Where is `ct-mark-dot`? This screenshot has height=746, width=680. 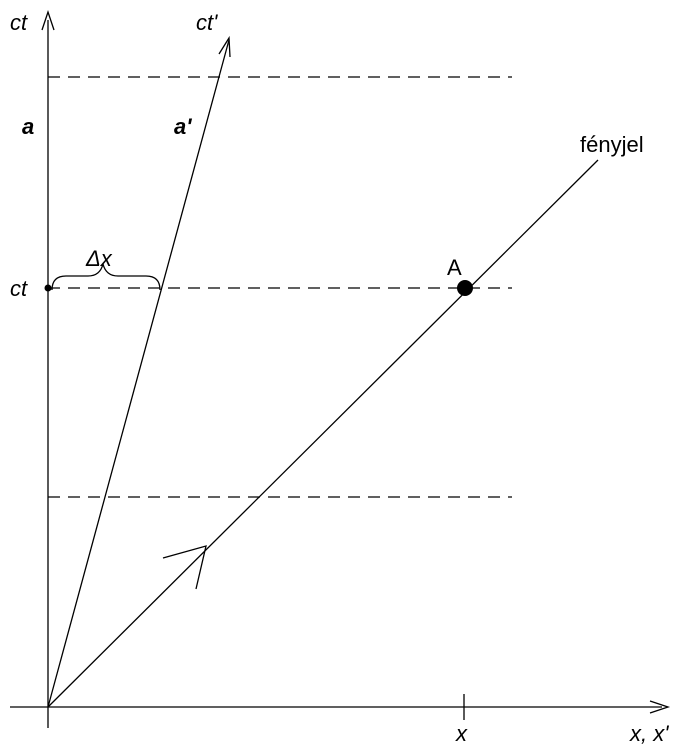 ct-mark-dot is located at coordinates (48, 288).